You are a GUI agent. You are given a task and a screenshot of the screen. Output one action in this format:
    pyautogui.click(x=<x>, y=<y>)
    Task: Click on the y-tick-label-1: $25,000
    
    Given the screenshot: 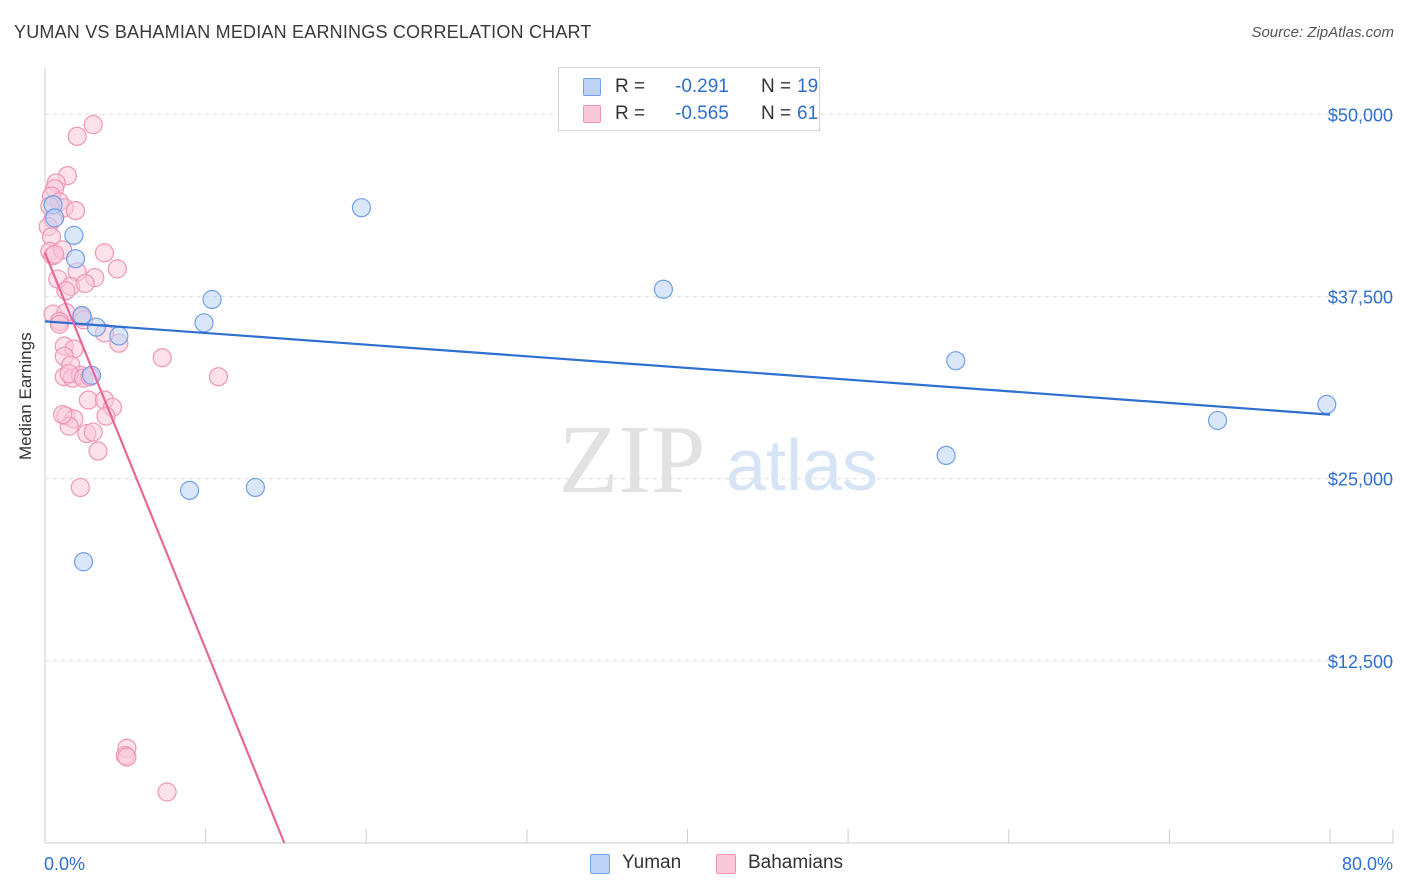 What is the action you would take?
    pyautogui.click(x=1360, y=480)
    